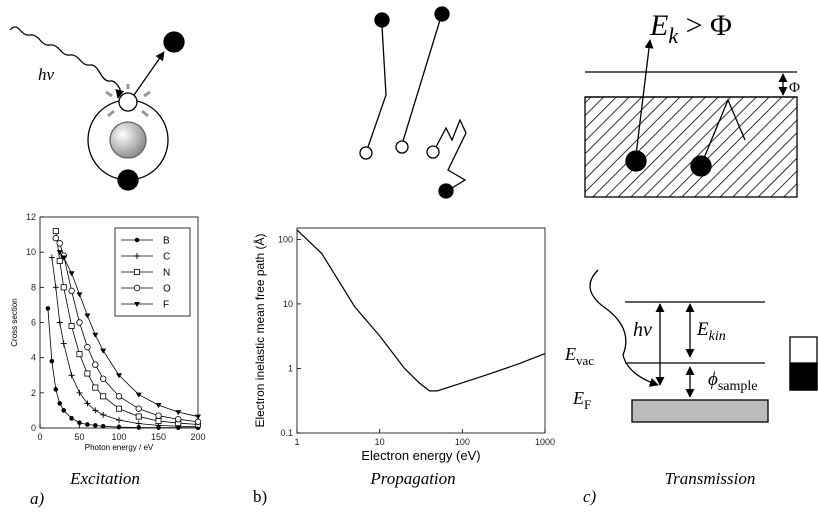 This screenshot has height=512, width=818. What do you see at coordinates (33, 428) in the screenshot?
I see `y-tick-label: 0` at bounding box center [33, 428].